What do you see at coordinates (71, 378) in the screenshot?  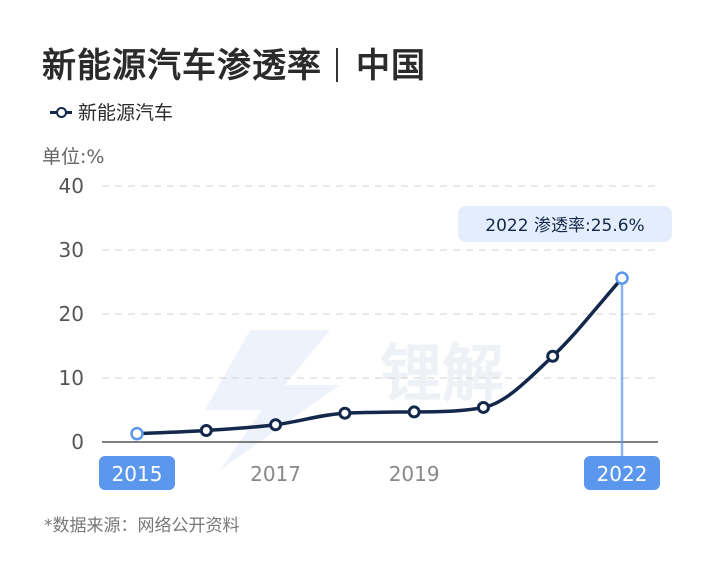 I see `y-tick-label: 10` at bounding box center [71, 378].